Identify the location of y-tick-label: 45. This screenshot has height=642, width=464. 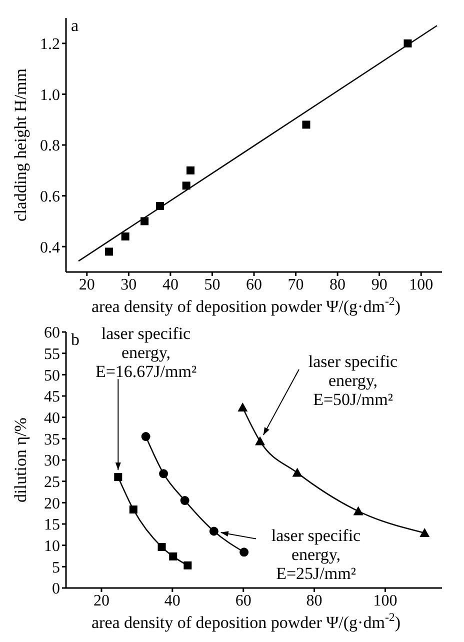
(52, 397).